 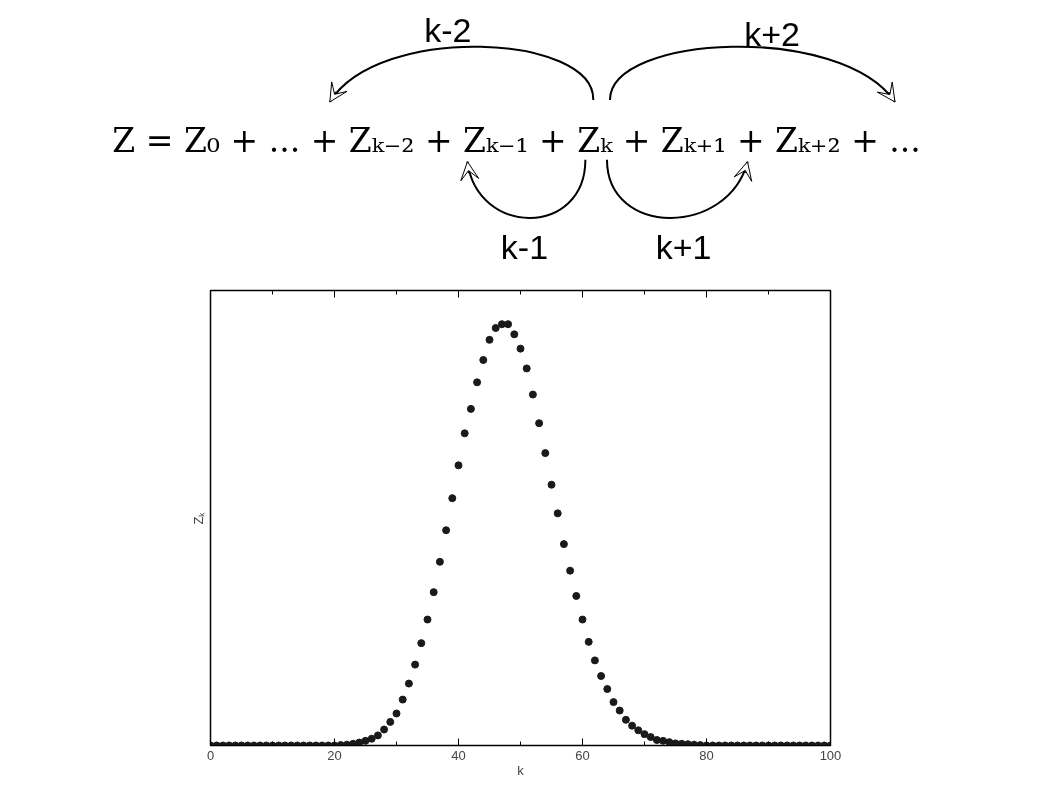 I want to click on text: k-1, so click(x=524, y=246).